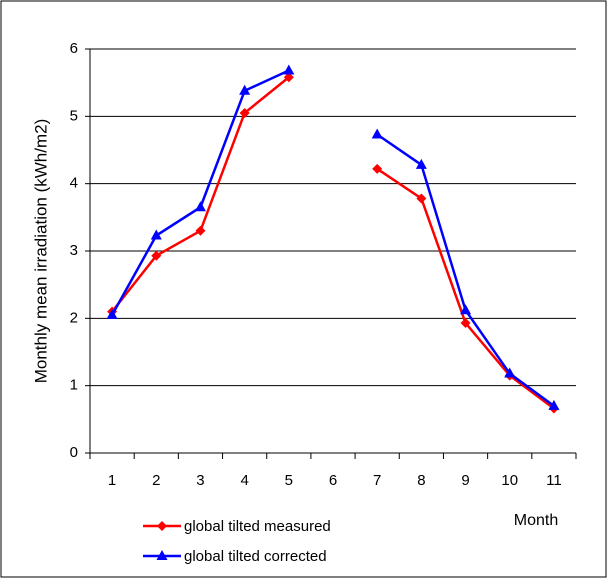 This screenshot has height=579, width=608. I want to click on x-tick-label: 9, so click(465, 480).